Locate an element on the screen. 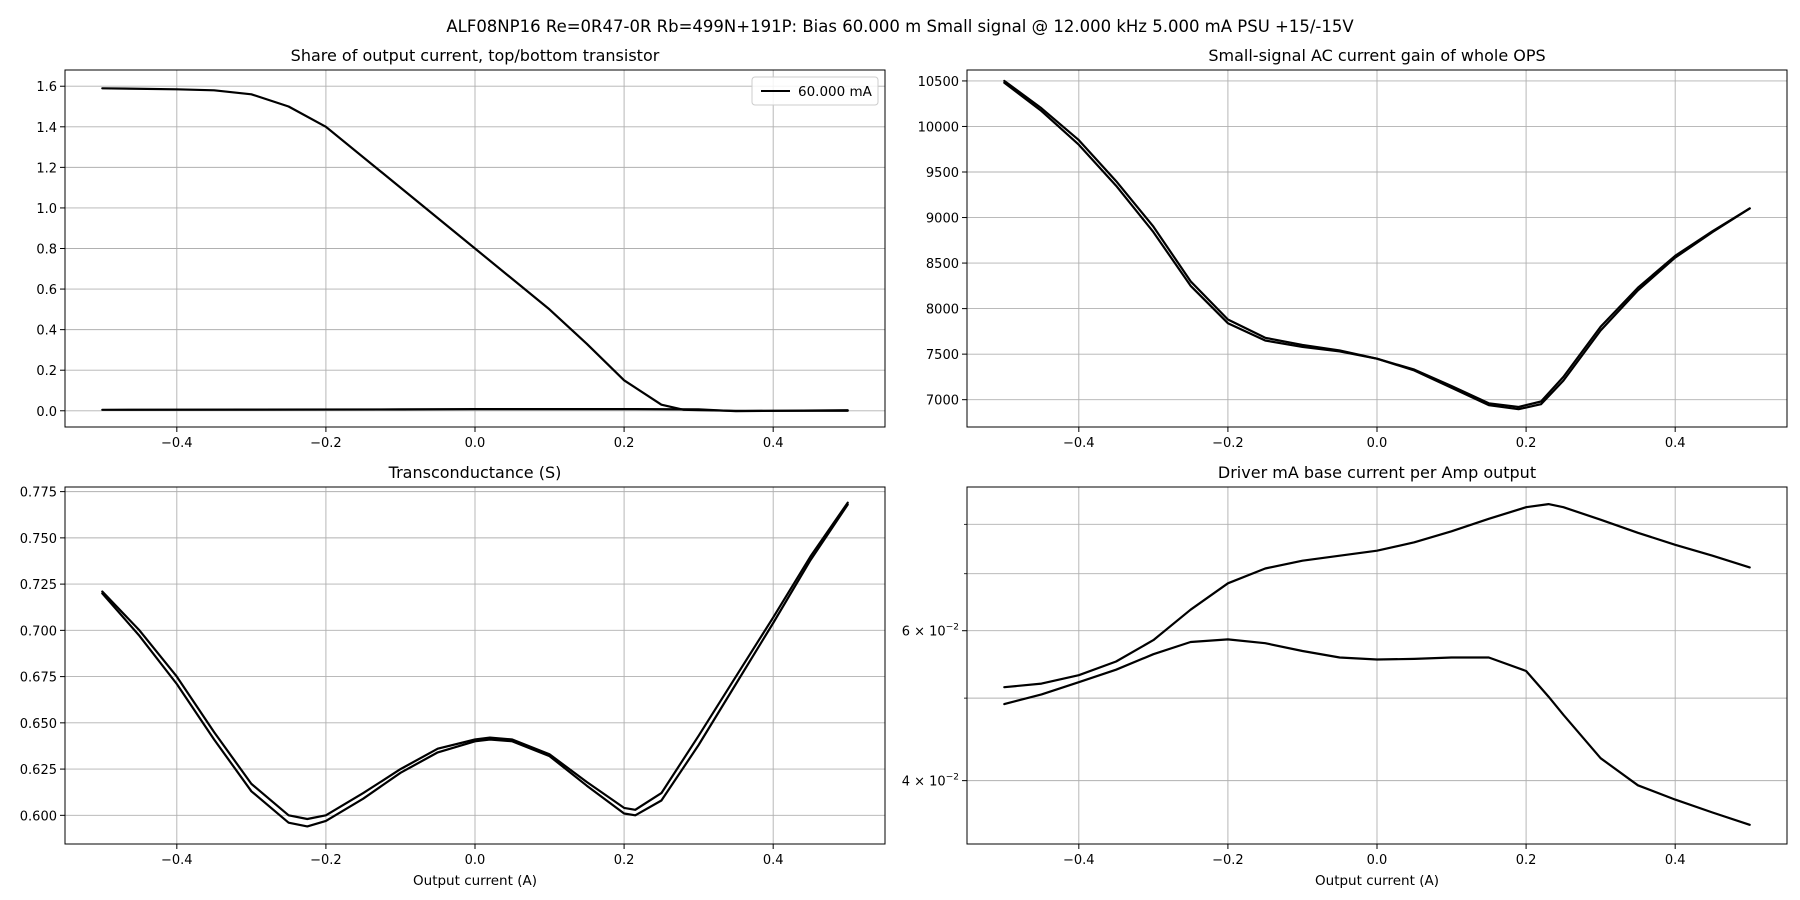  y-tick-label-6: 1.2 is located at coordinates (46, 168).